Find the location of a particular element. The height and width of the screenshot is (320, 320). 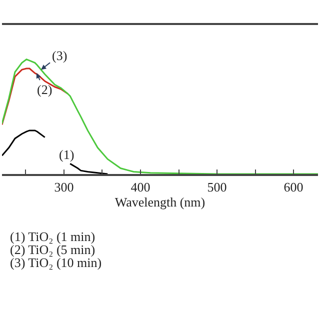

x-tick-label: 300 is located at coordinates (64, 186).